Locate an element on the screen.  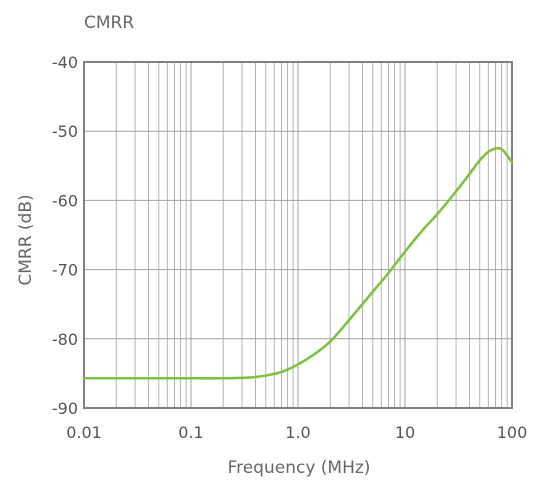
x-axis-title: Frequency (MHz) is located at coordinates (299, 468).